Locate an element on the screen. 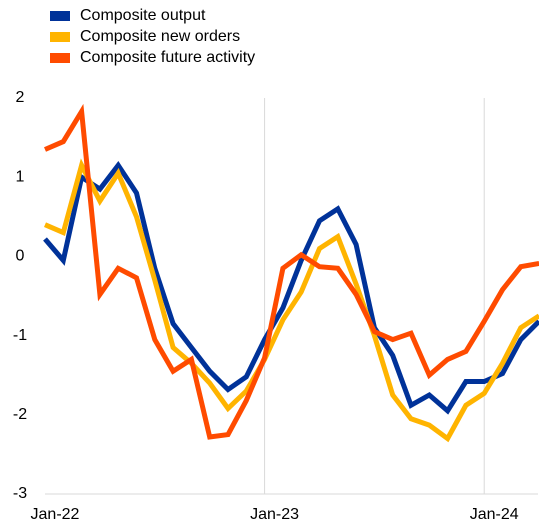 The image size is (539, 523). y-tick-label: 1 is located at coordinates (20, 176).